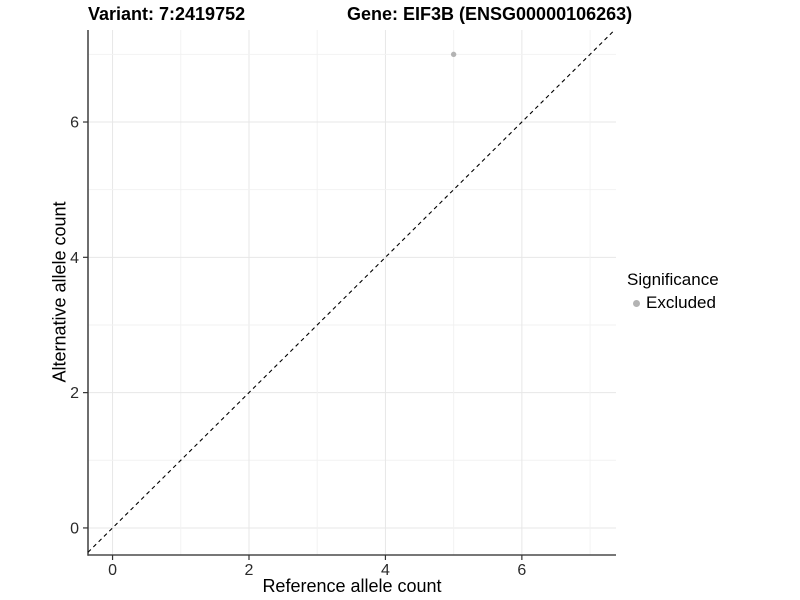  Describe the element at coordinates (681, 302) in the screenshot. I see `legend-item-label: Excluded` at that location.